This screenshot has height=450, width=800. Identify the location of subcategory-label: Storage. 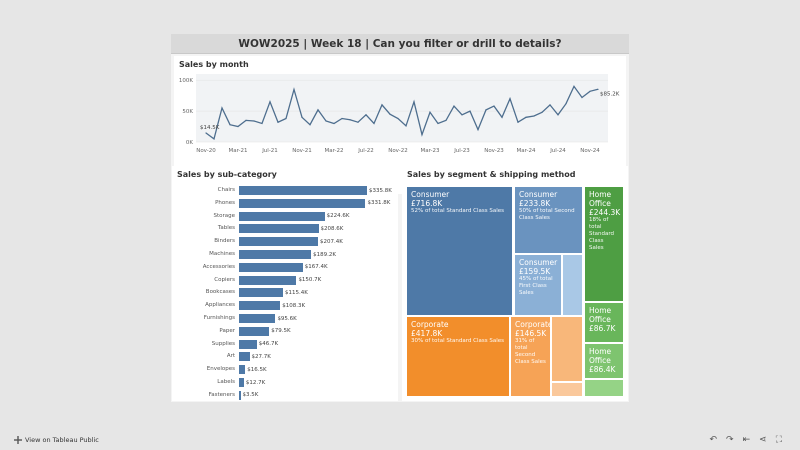
(224, 215).